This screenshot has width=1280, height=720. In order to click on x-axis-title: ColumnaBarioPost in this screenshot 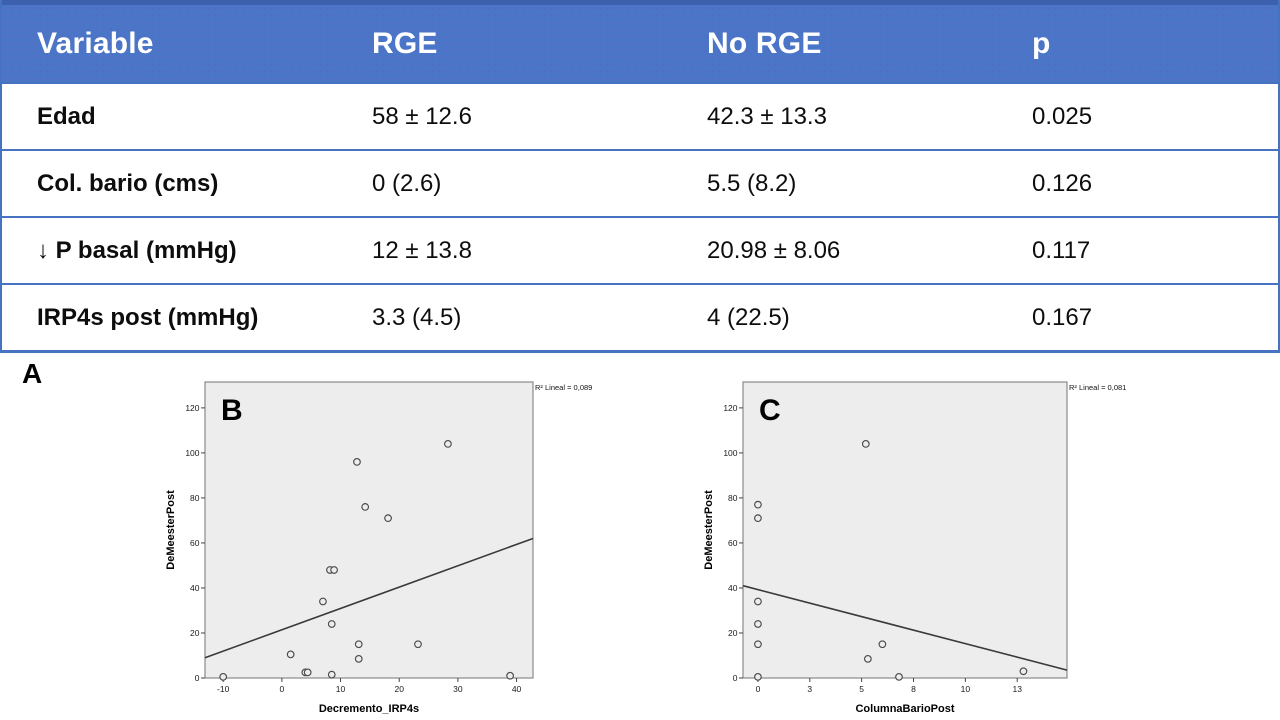, I will do `click(904, 709)`.